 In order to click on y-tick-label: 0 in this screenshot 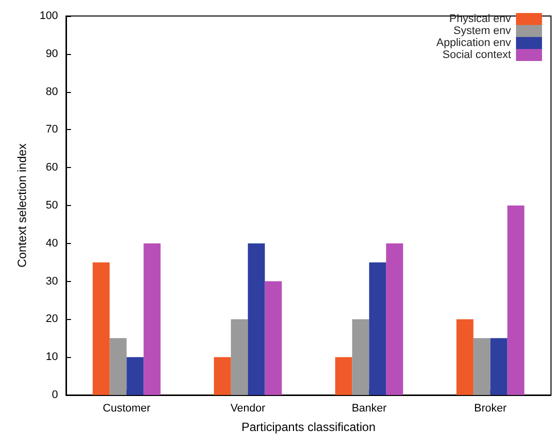, I will do `click(55, 395)`.